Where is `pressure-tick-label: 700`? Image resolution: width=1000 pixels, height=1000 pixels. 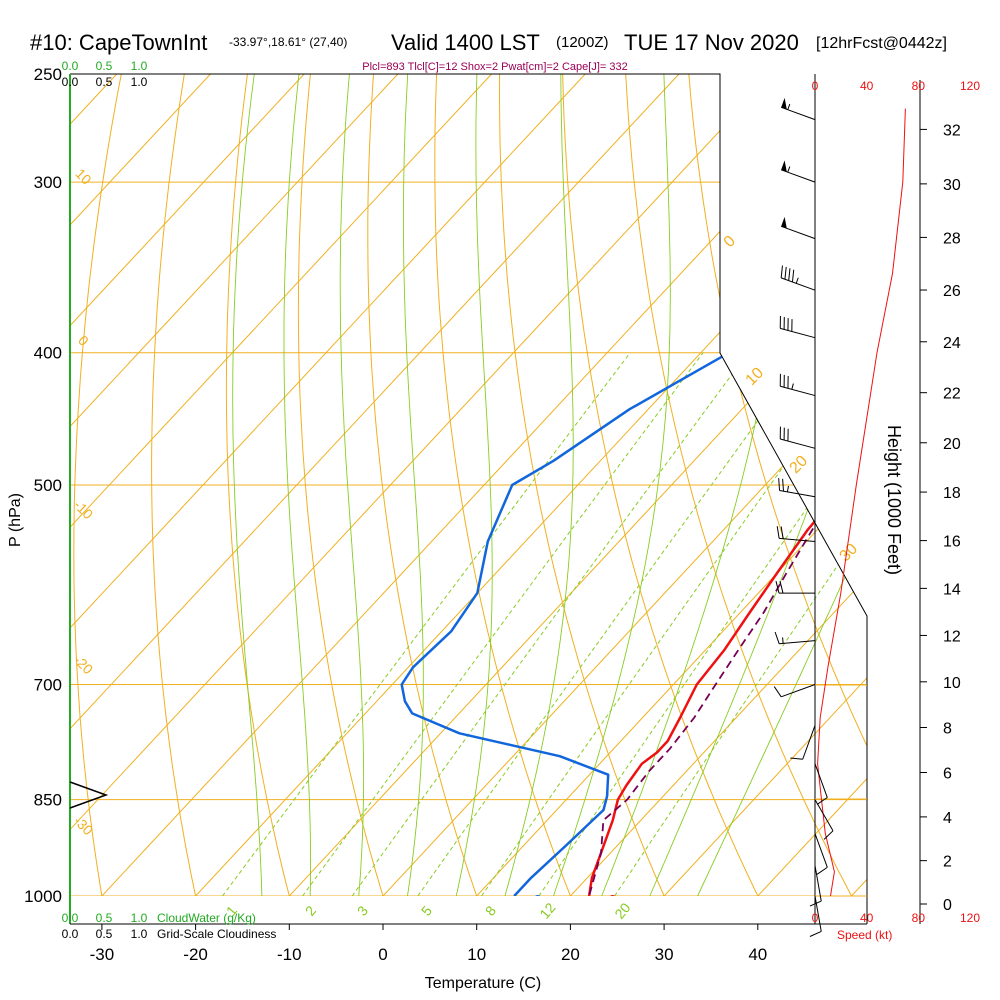 pressure-tick-label: 700 is located at coordinates (48, 685).